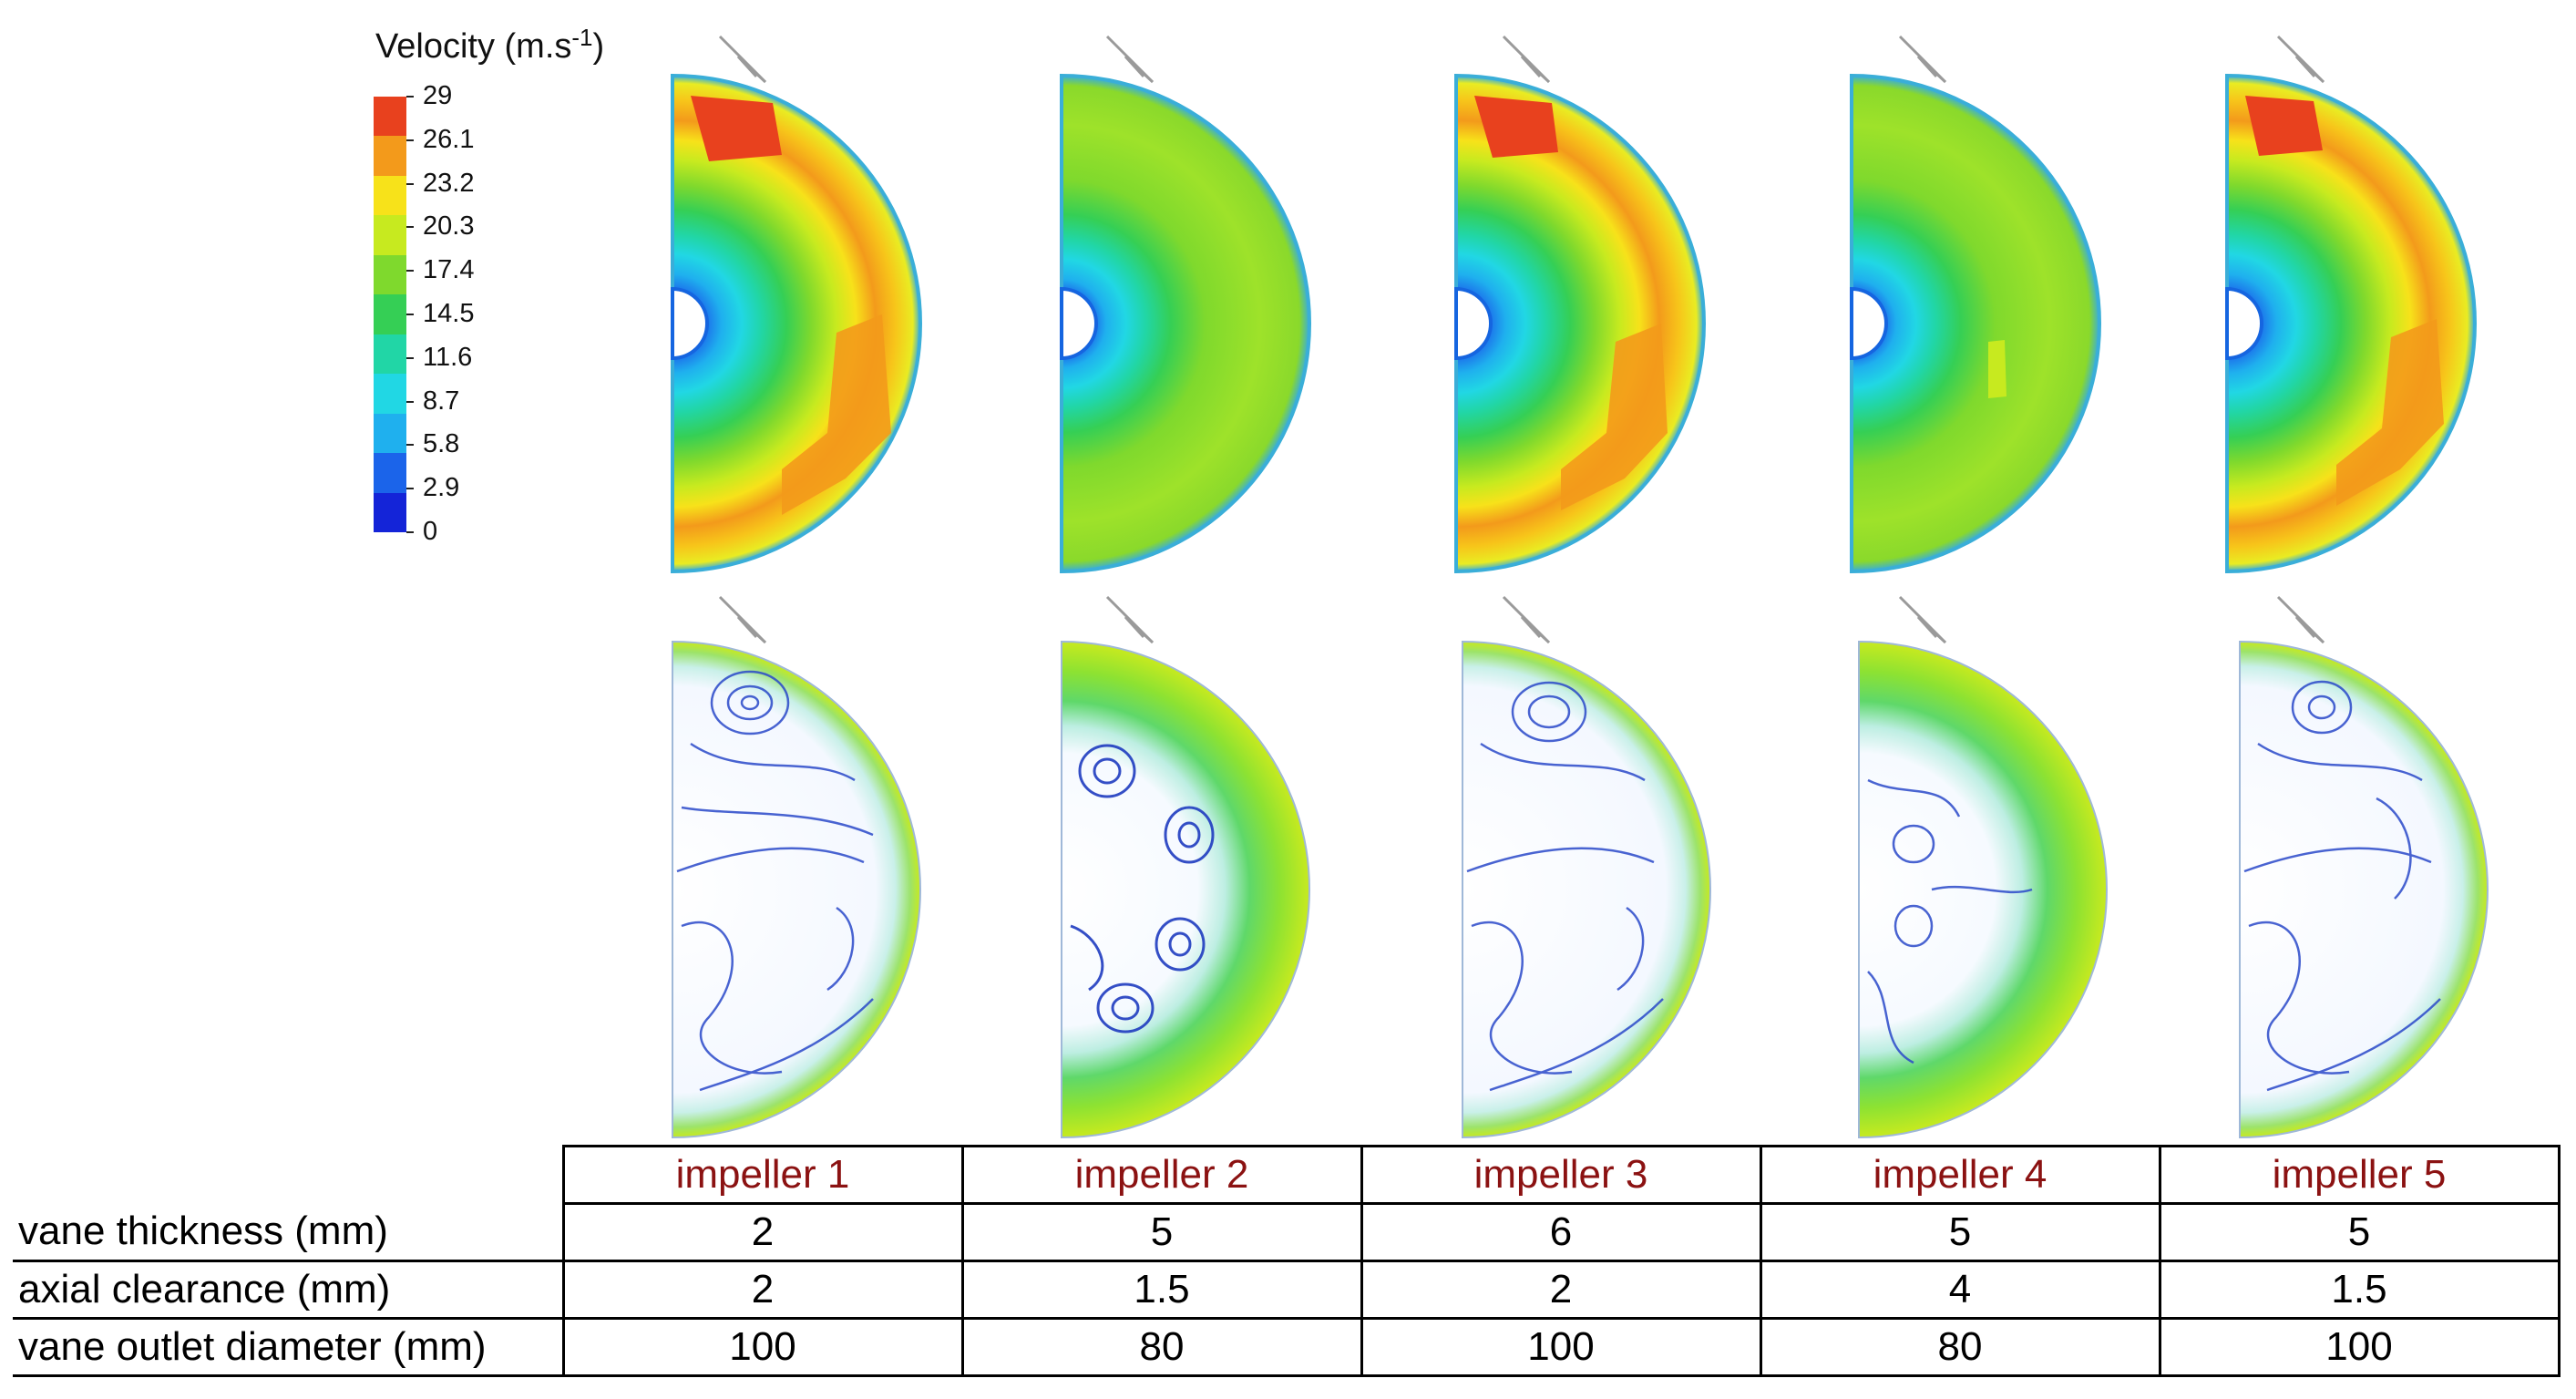  What do you see at coordinates (1561, 1232) in the screenshot?
I see `table-cell: 6` at bounding box center [1561, 1232].